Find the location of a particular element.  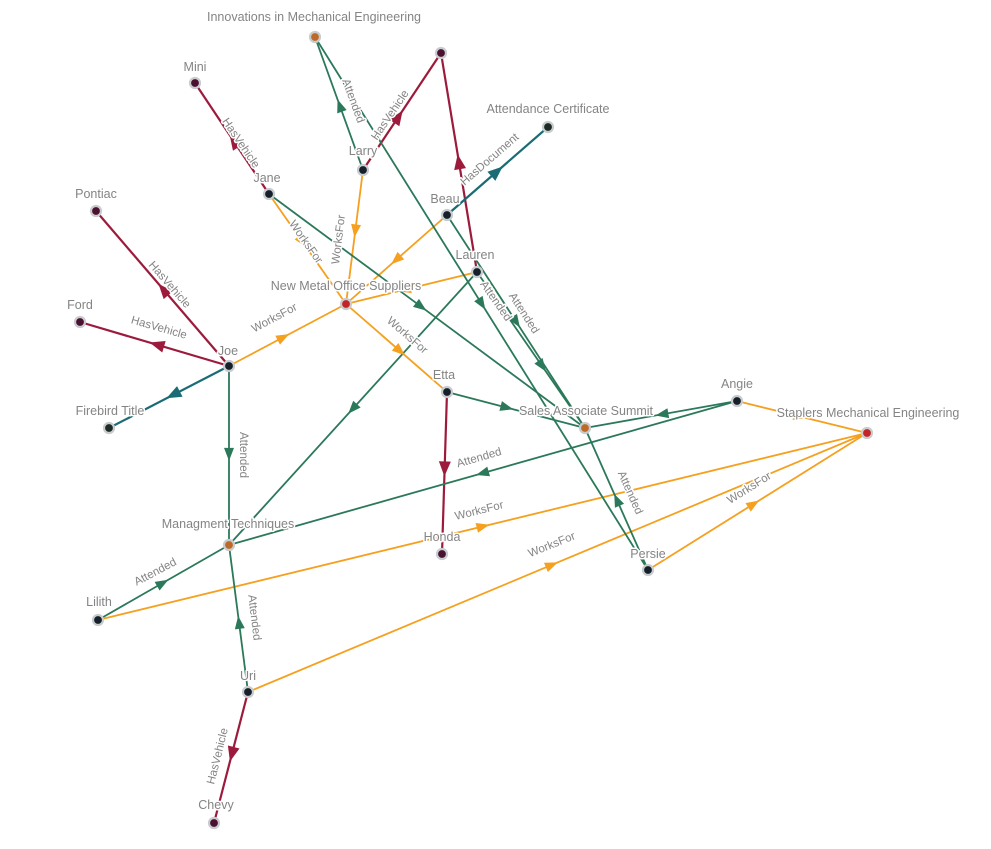

node-label-ford: Ford is located at coordinates (80, 305).